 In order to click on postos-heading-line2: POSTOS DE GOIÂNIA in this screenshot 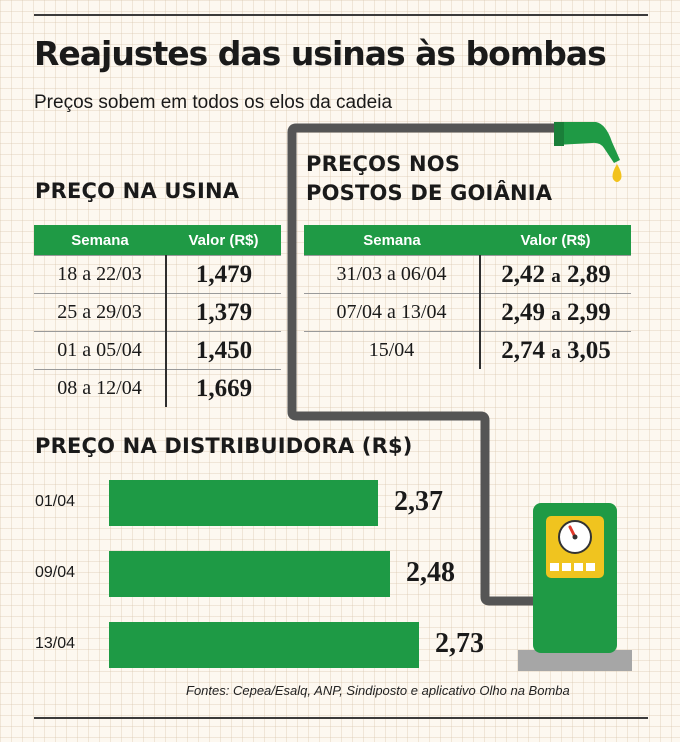, I will do `click(429, 193)`.